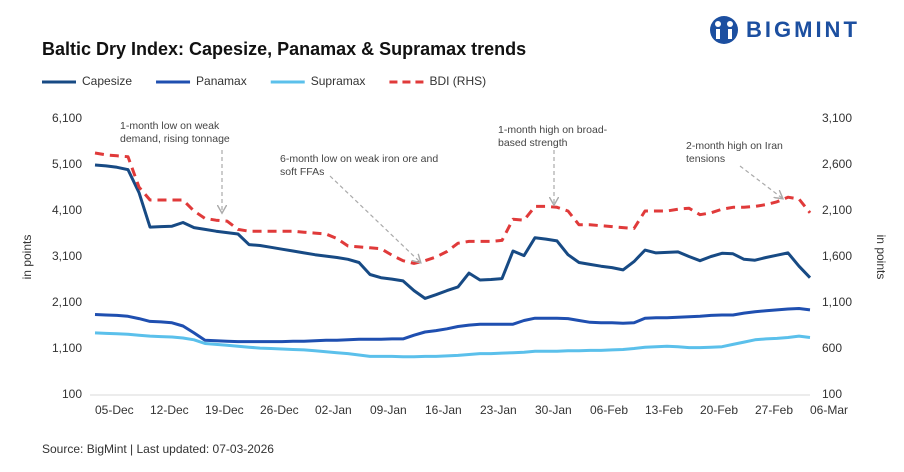 This screenshot has width=904, height=472. Describe the element at coordinates (734, 146) in the screenshot. I see `annotation: 2-month high on Iran` at that location.